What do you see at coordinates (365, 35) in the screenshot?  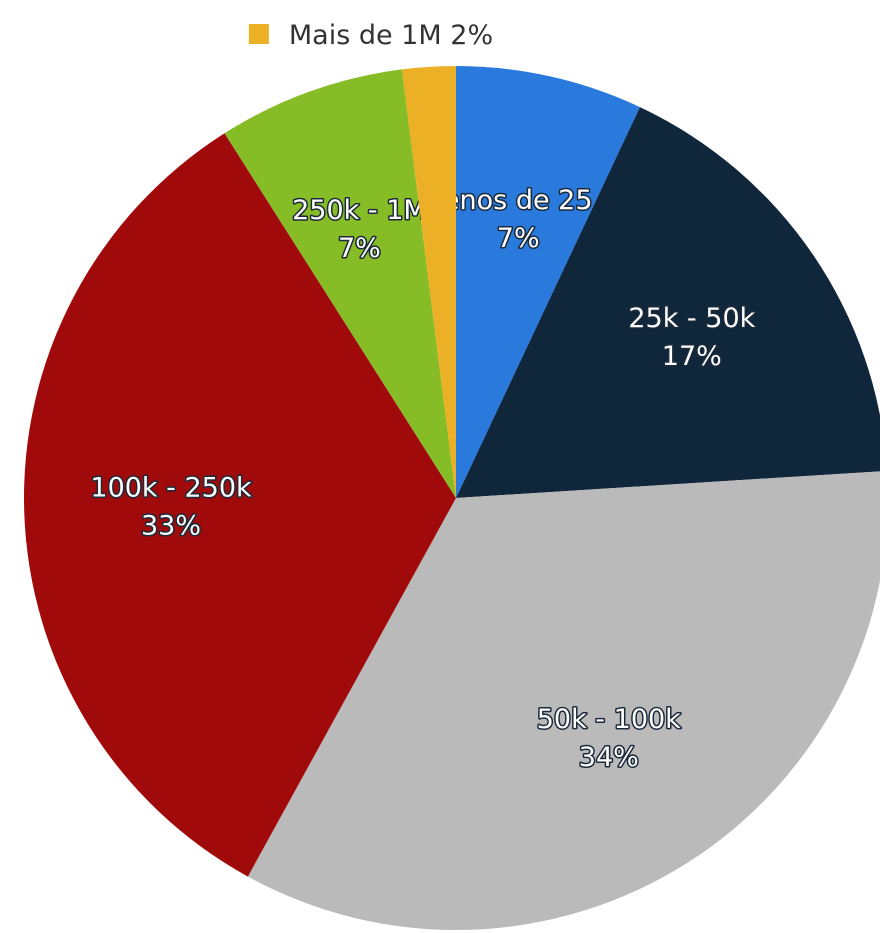 I see `data-label-name: Mais de 1M` at bounding box center [365, 35].